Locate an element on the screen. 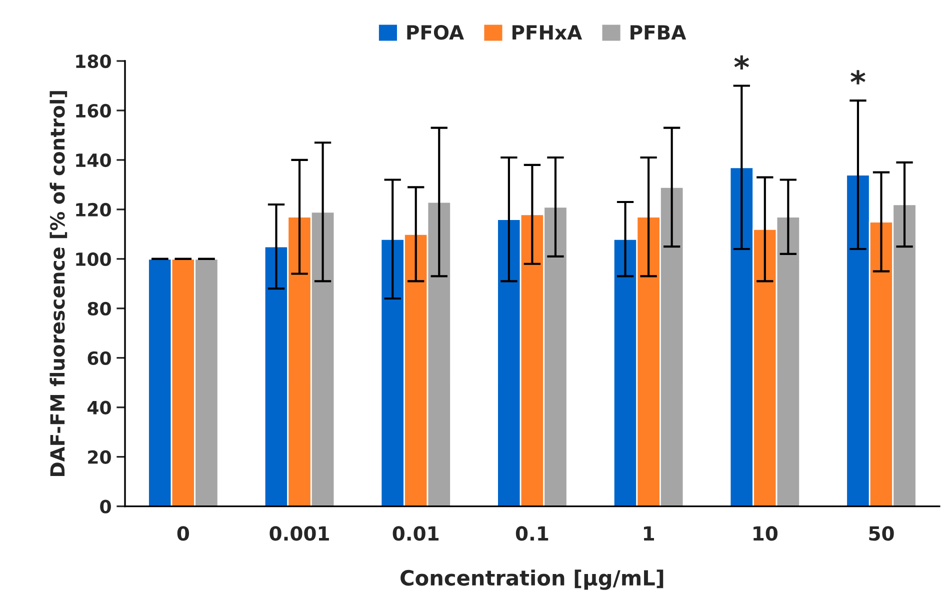  x-tick-label: 0 is located at coordinates (183, 533).